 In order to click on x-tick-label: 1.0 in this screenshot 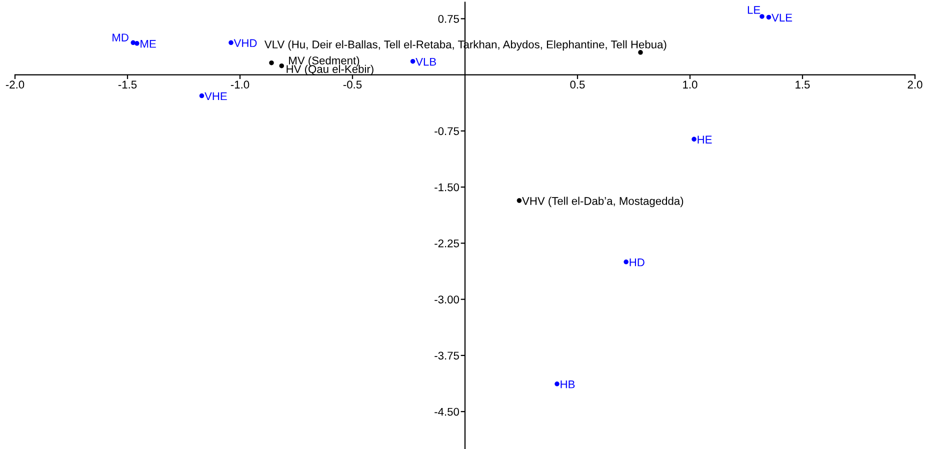, I will do `click(690, 84)`.